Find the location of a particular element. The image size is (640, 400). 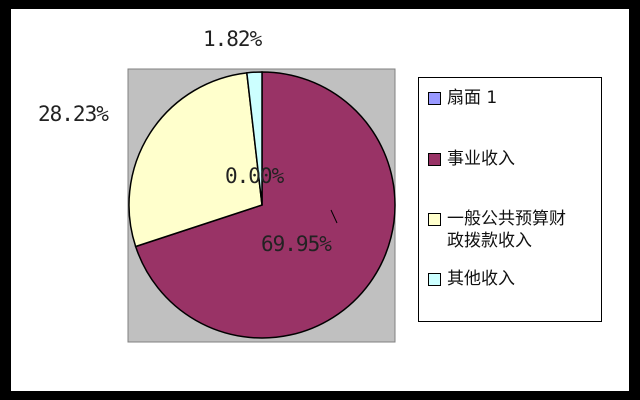

data-label-general-budget: 28.23% is located at coordinates (73, 114).